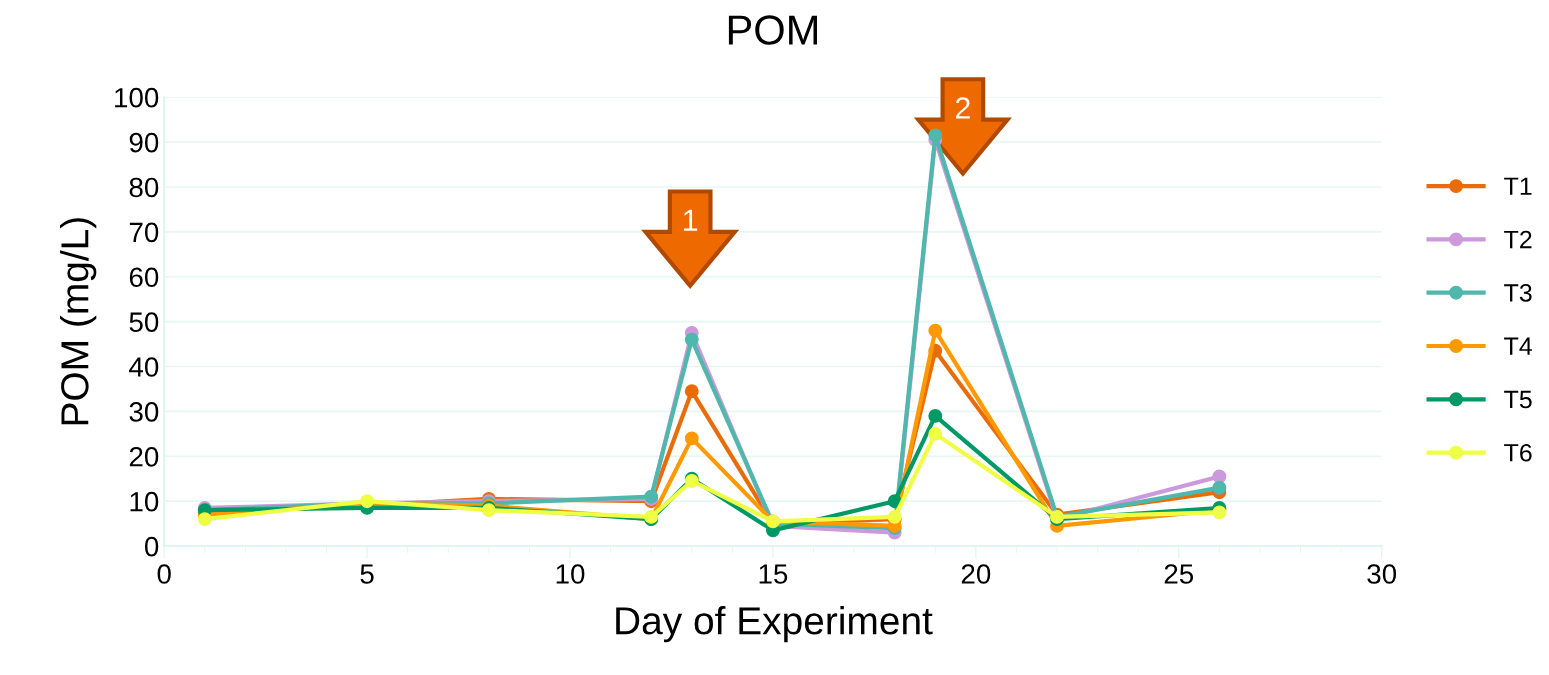 The width and height of the screenshot is (1549, 675). What do you see at coordinates (144, 412) in the screenshot?
I see `y-tick-label: 30` at bounding box center [144, 412].